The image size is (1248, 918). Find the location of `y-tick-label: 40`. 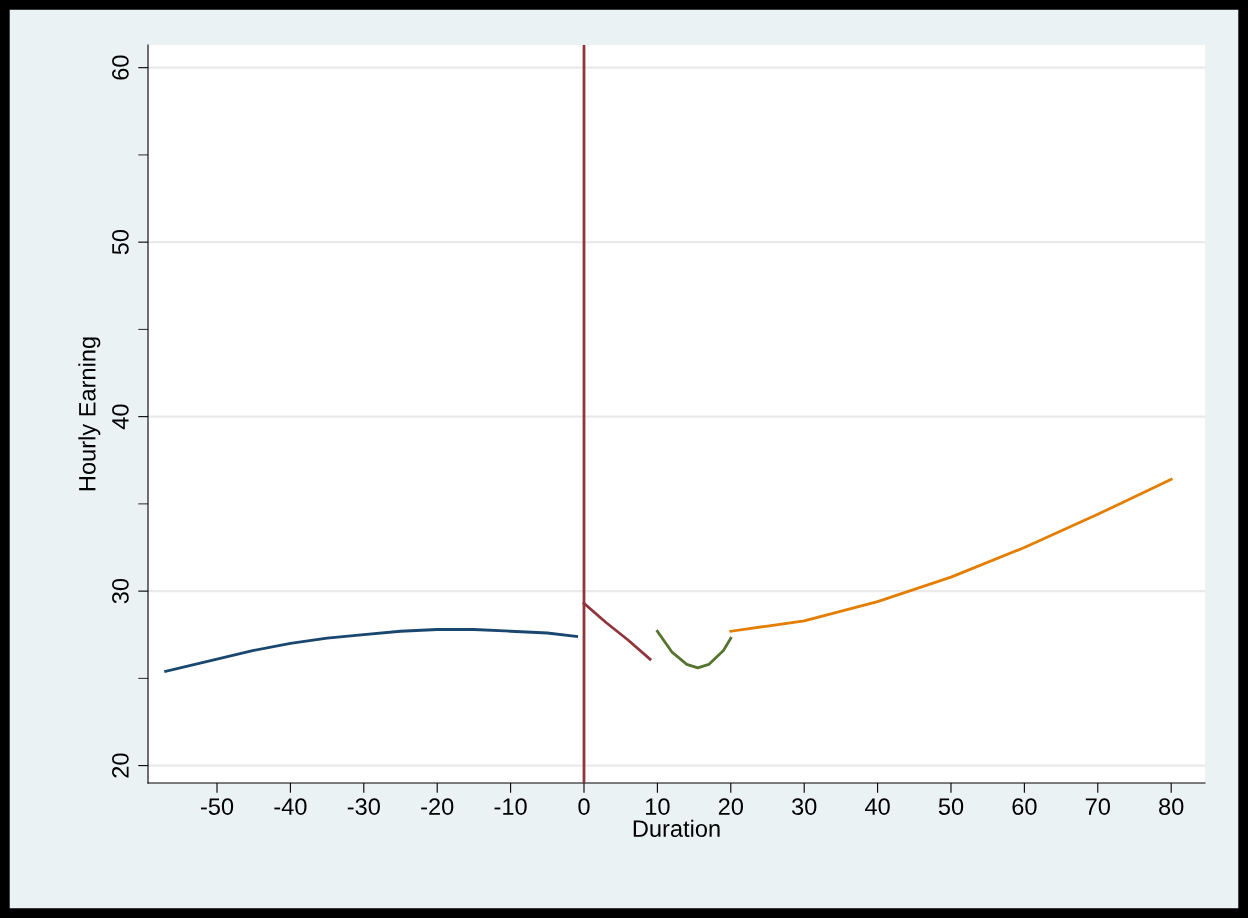

y-tick-label: 40 is located at coordinates (120, 417).